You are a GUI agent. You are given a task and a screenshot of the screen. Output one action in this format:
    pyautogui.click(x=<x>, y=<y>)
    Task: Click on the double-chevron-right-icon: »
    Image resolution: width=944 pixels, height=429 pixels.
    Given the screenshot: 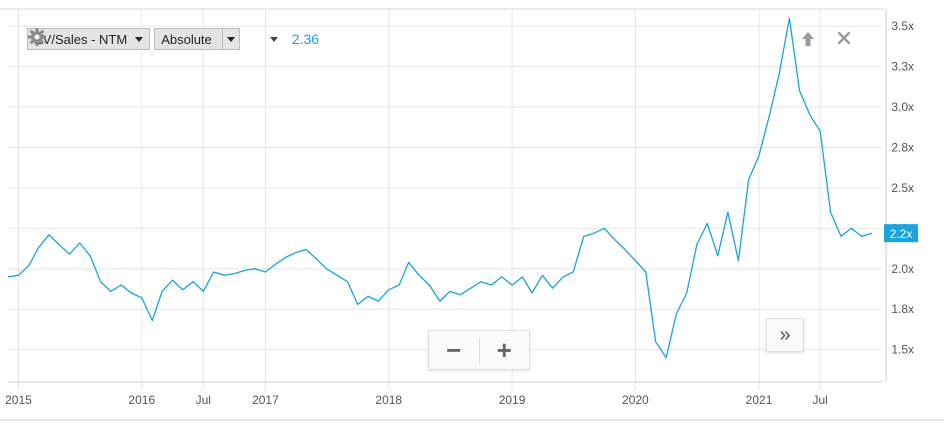 What is the action you would take?
    pyautogui.click(x=785, y=334)
    